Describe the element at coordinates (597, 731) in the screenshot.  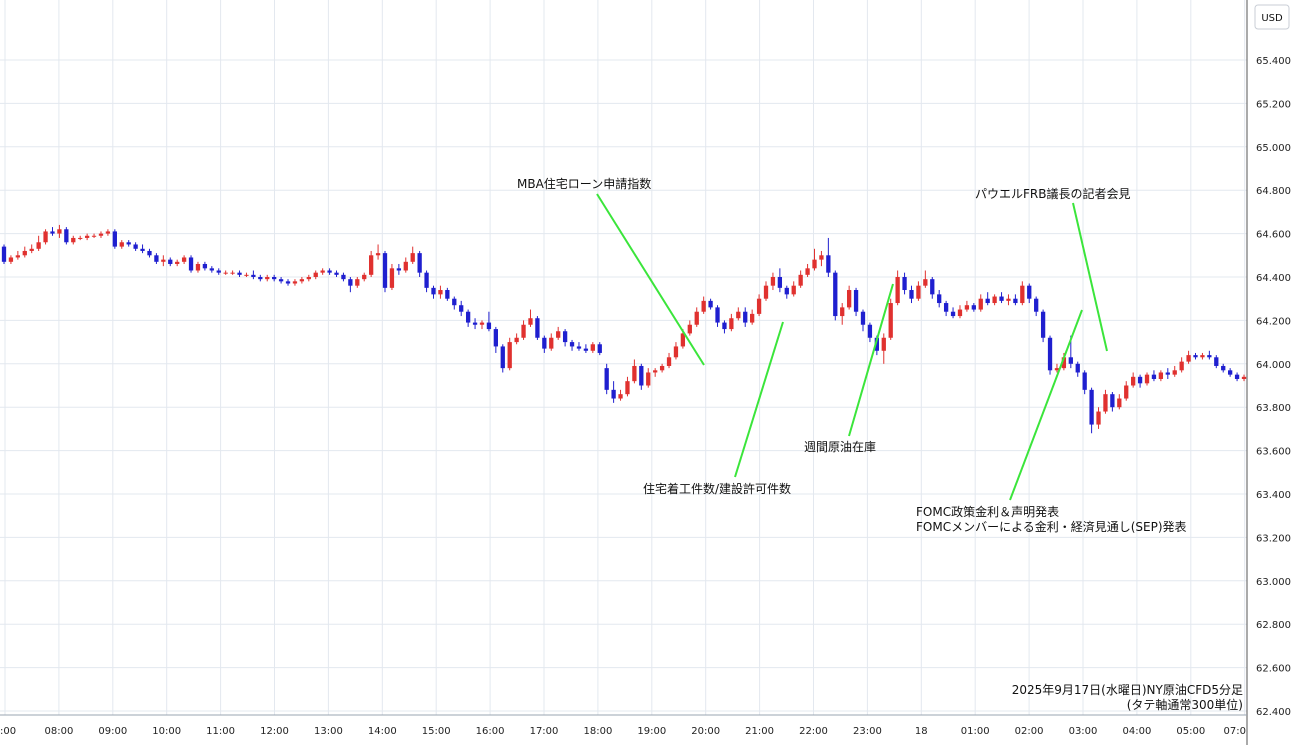
I see `x-tick-label: 18:00` at that location.